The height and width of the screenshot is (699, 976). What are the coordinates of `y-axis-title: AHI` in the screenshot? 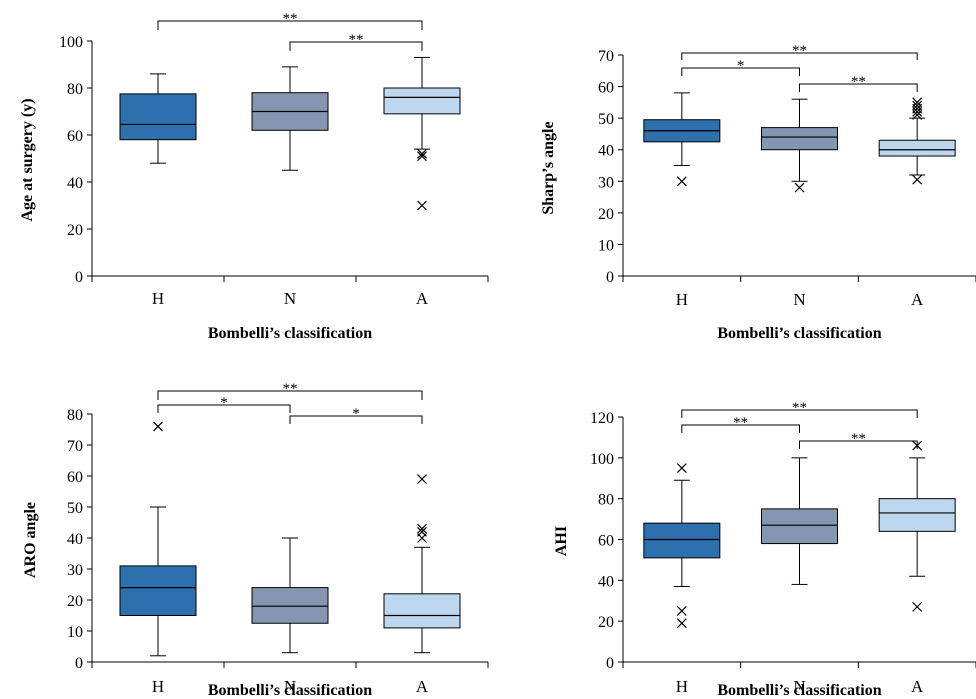 It's located at (561, 541).